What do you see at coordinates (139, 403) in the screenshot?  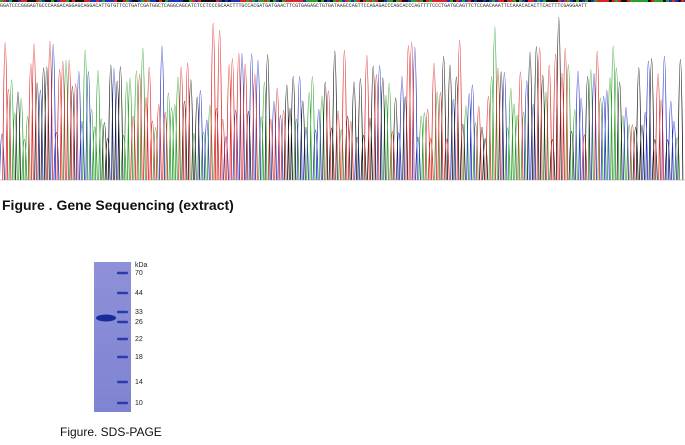 I see `marker-label: 10` at bounding box center [139, 403].